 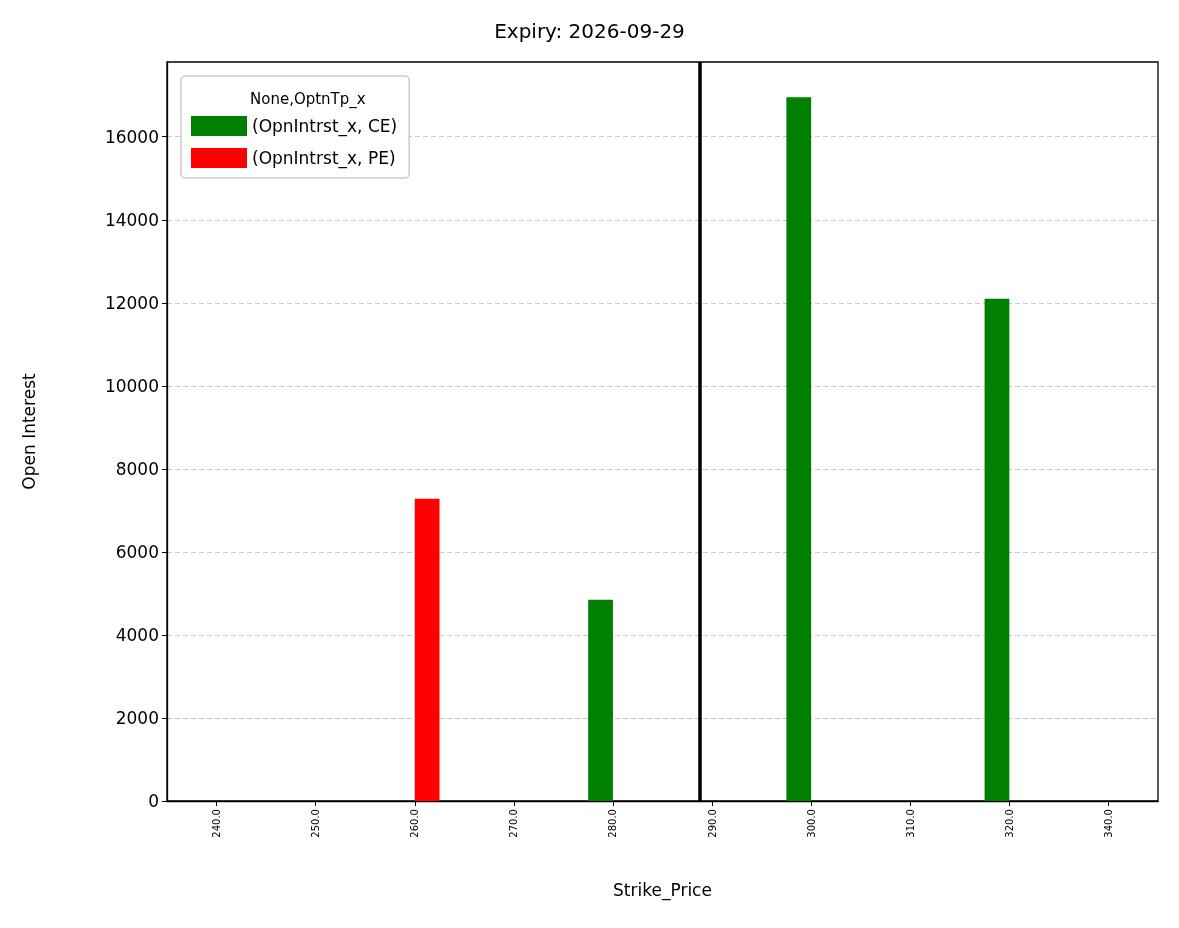 I want to click on y-axis-title: Open Interest, so click(x=28, y=431).